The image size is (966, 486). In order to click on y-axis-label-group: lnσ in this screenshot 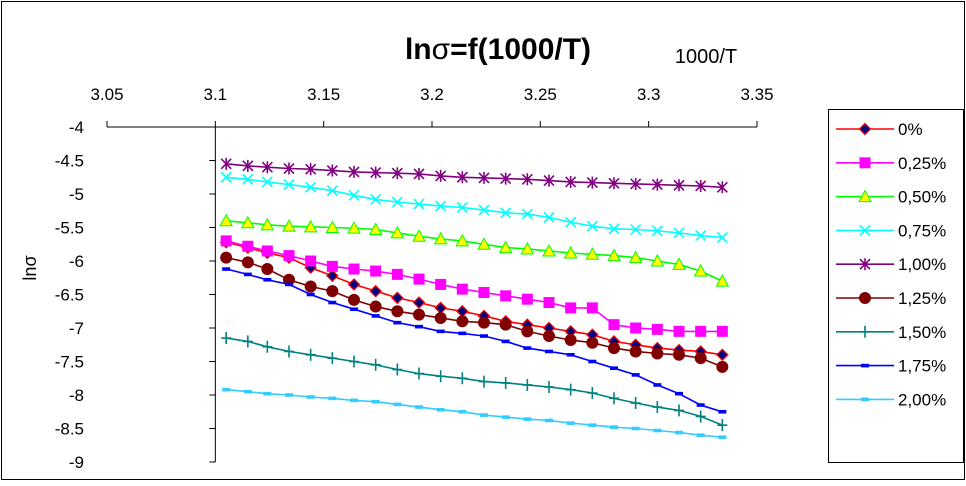, I will do `click(30, 267)`.